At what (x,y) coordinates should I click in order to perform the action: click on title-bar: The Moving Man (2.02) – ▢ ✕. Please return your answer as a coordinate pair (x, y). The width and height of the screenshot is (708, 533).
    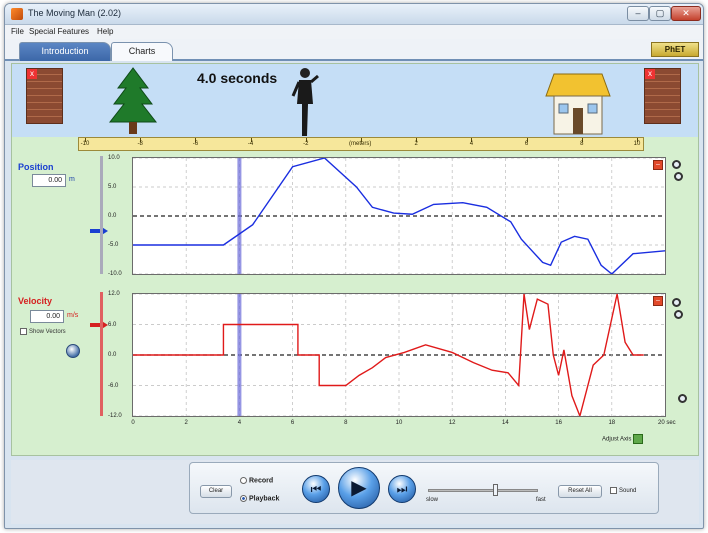
    Looking at the image, I should click on (354, 14).